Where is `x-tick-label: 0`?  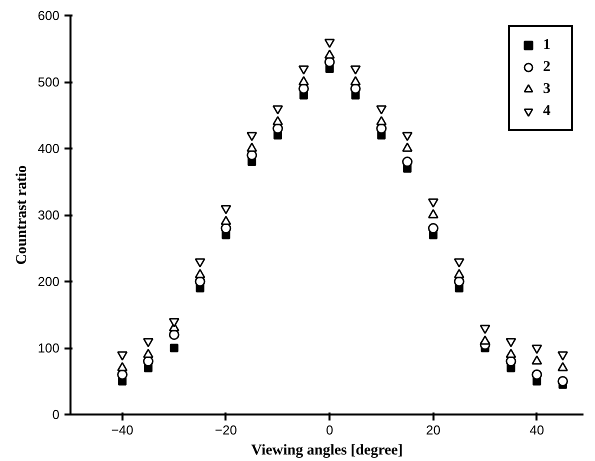 x-tick-label: 0 is located at coordinates (330, 430).